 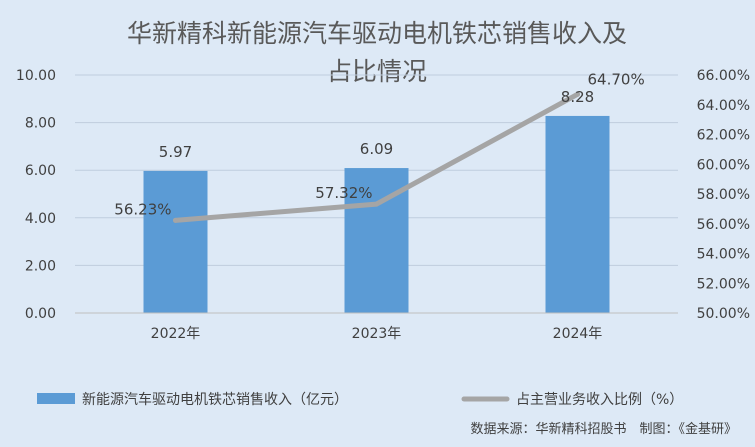 What do you see at coordinates (36, 195) in the screenshot?
I see `left-axis: 0.00 2.00 4.00 6.00 8.00 10.00` at bounding box center [36, 195].